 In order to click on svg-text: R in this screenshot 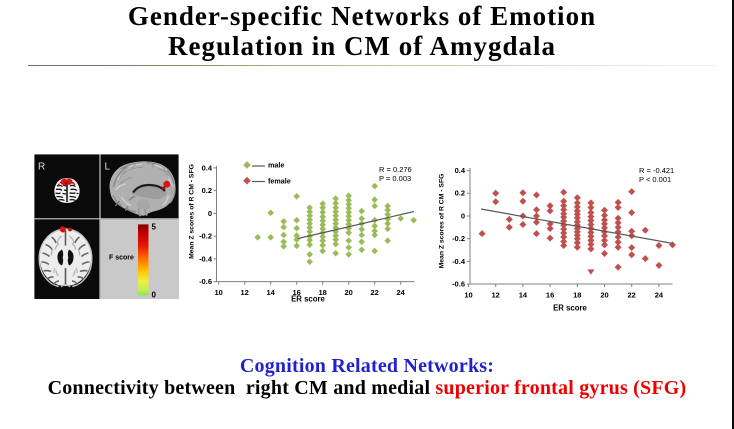, I will do `click(41, 167)`.